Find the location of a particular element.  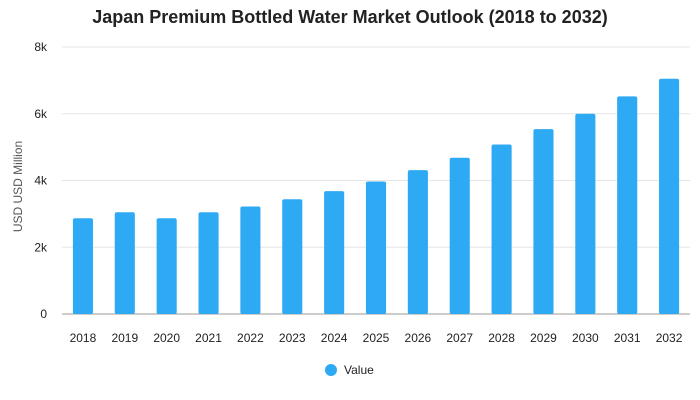

x-tick-label: 2019 is located at coordinates (124, 338).